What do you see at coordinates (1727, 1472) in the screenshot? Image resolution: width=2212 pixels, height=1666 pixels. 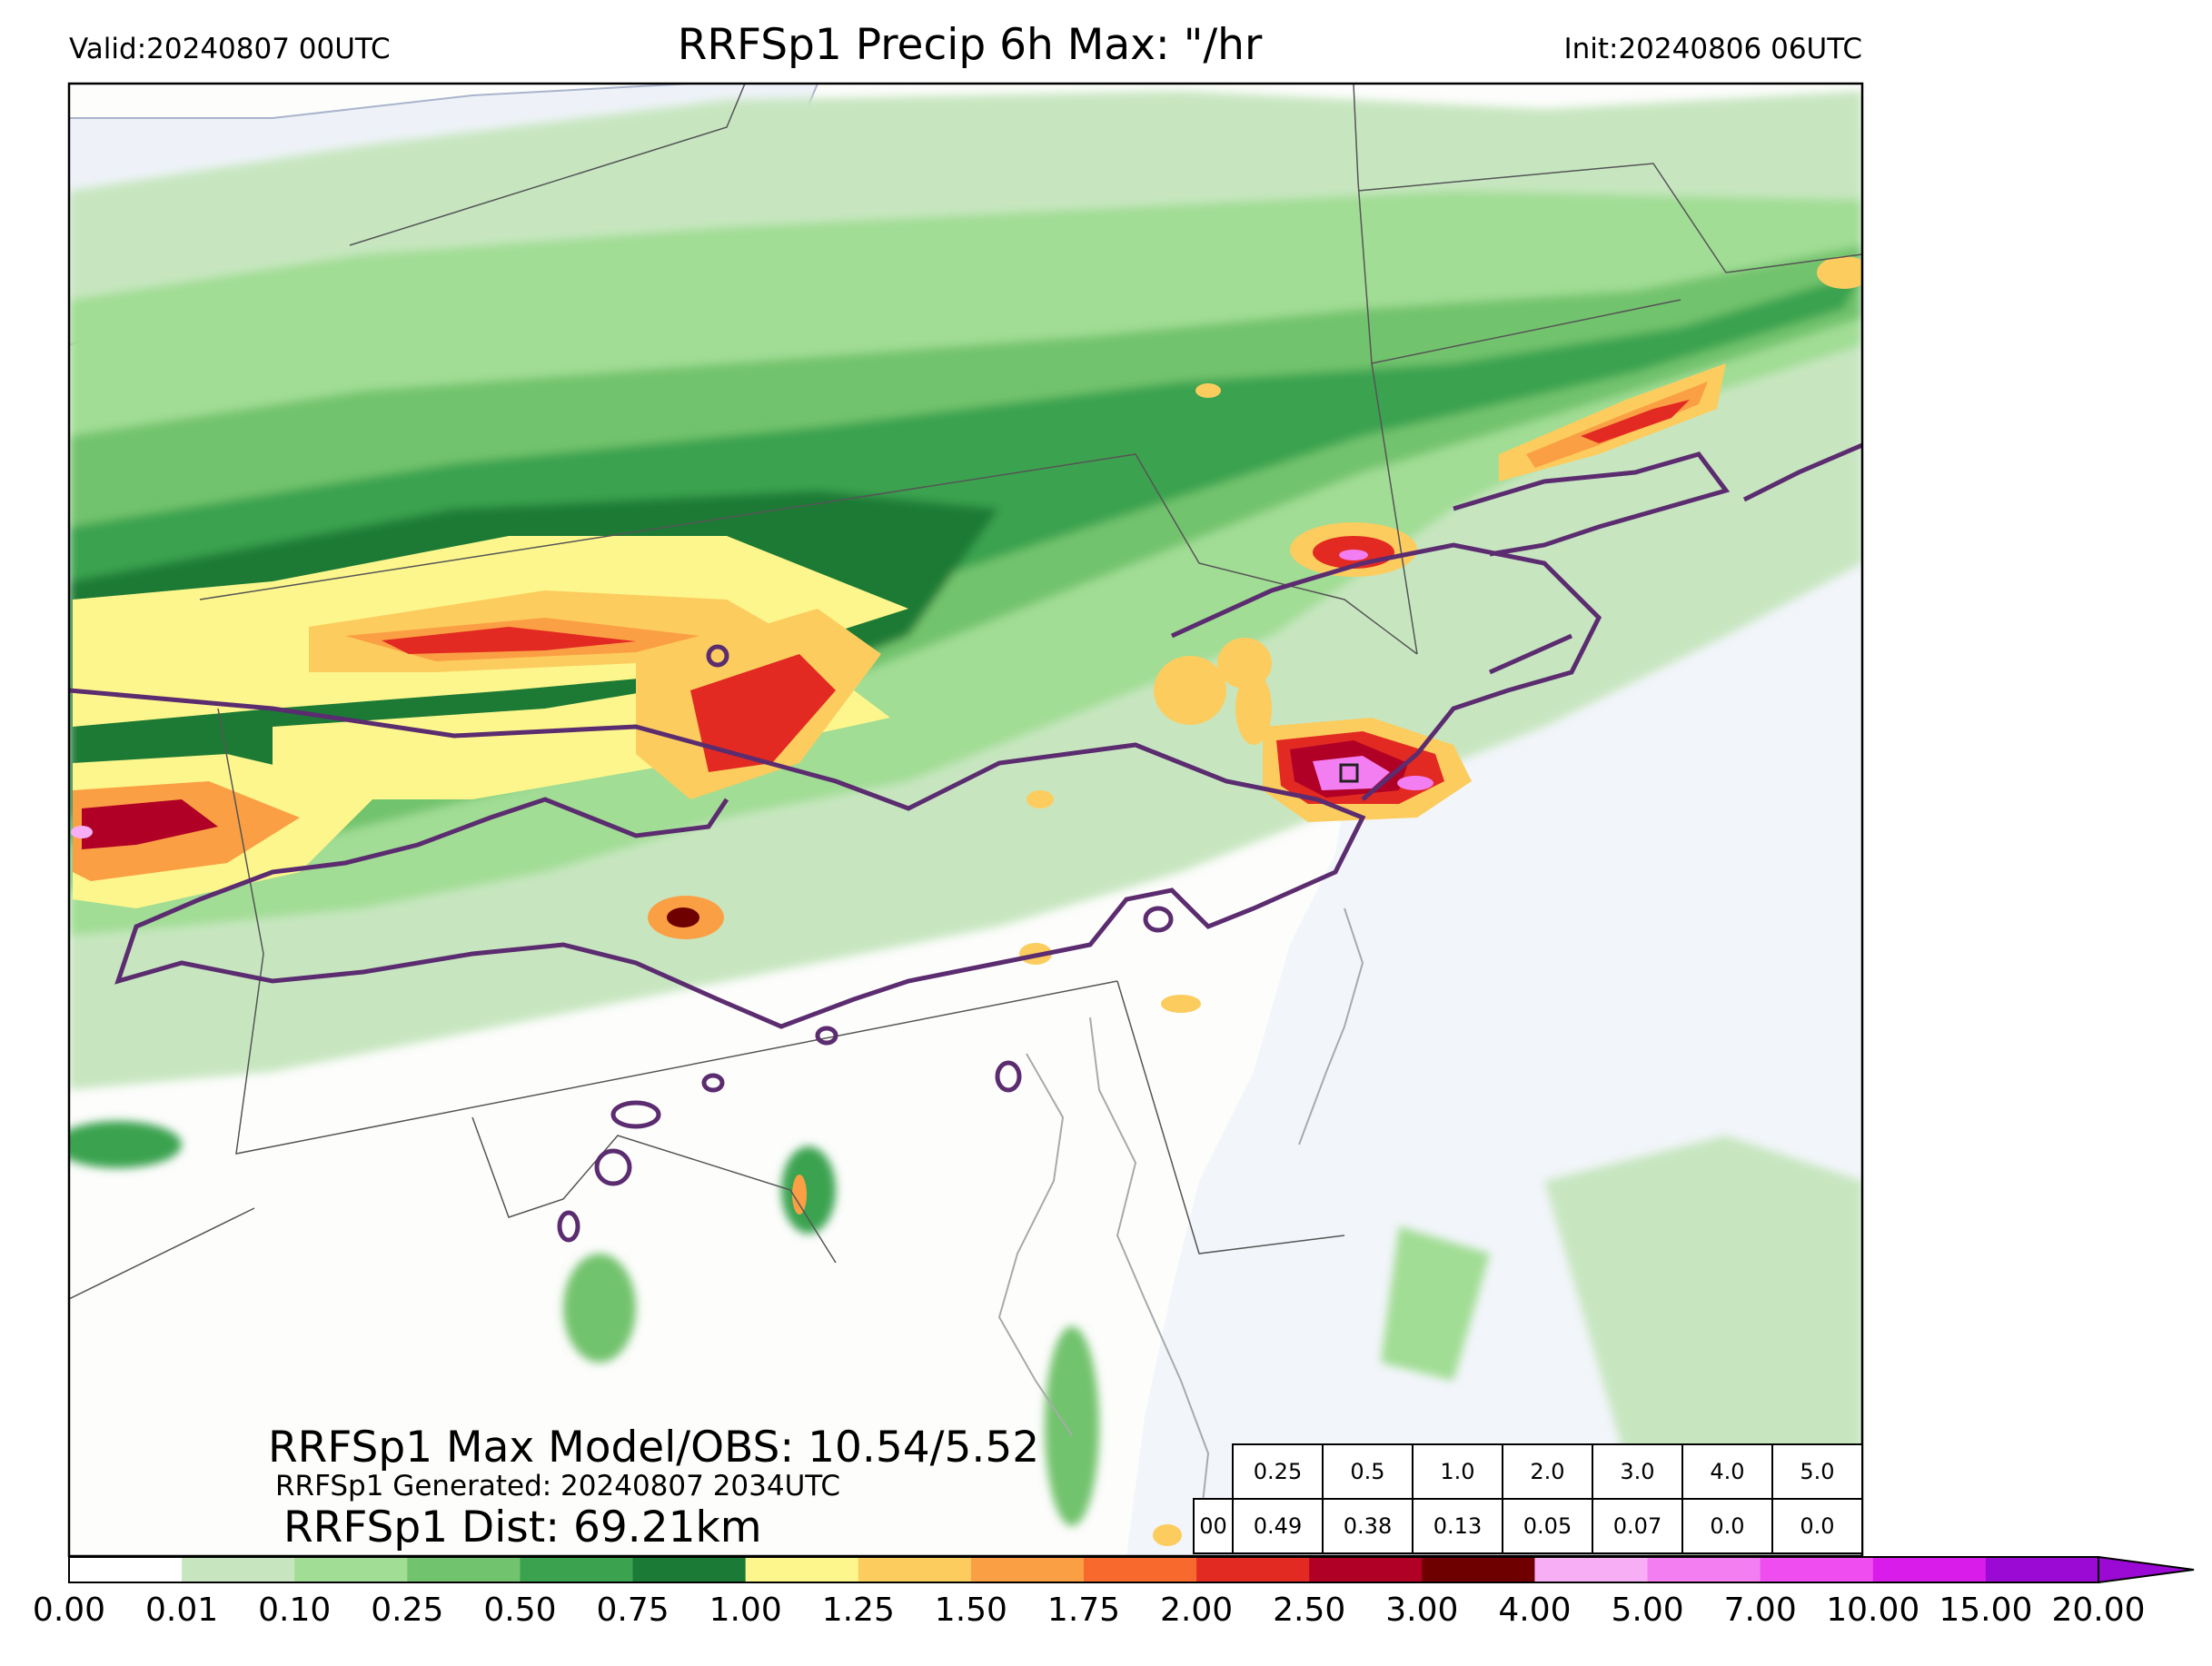 I see `threshold-cell: 4.0` at bounding box center [1727, 1472].